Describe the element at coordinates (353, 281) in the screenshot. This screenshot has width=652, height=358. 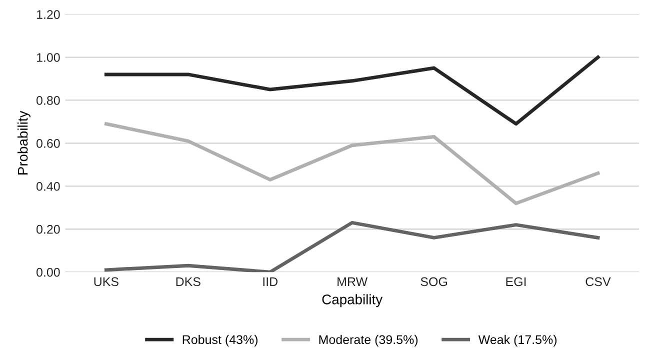
I see `x-tick-label: MRW` at that location.